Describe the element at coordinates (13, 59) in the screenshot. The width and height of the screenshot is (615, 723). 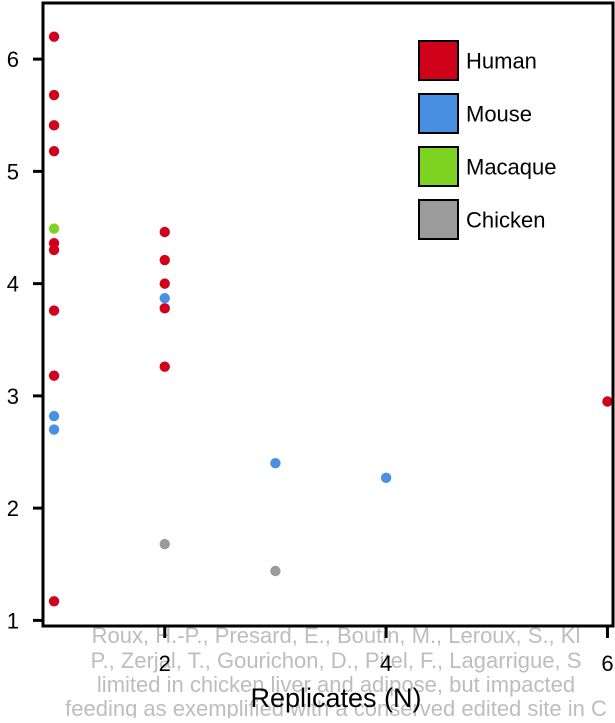
I see `y-tick-label: 6` at that location.